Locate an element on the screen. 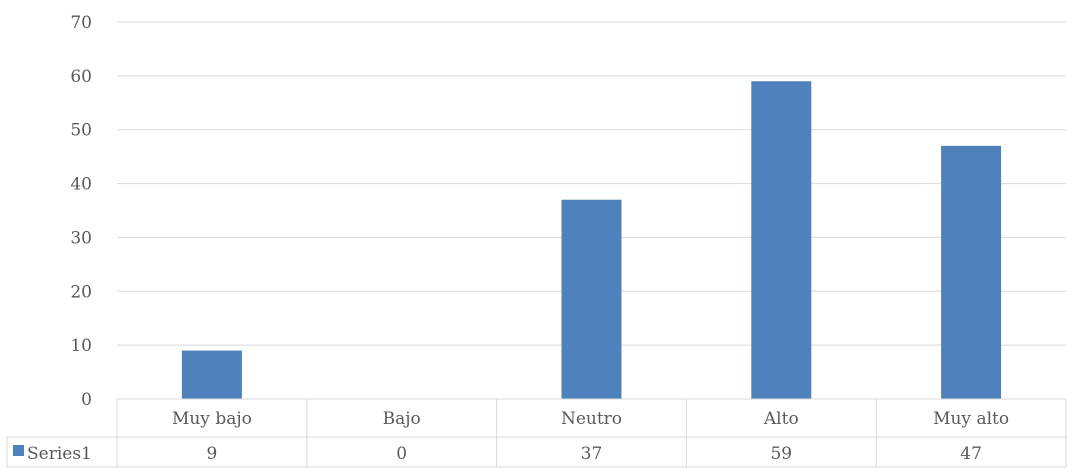  data-label: 0 is located at coordinates (401, 454).